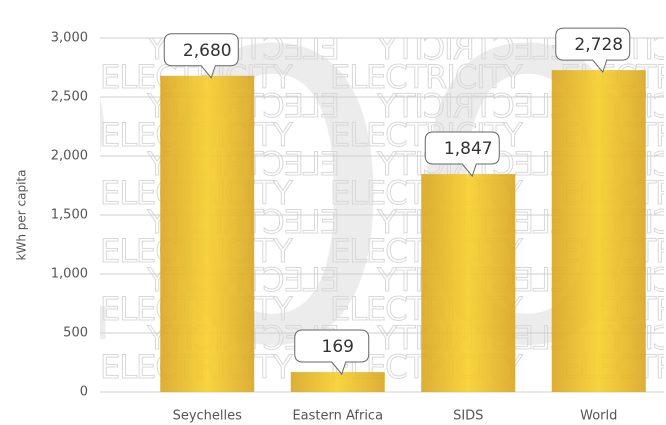 Image resolution: width=666 pixels, height=425 pixels. Describe the element at coordinates (598, 416) in the screenshot. I see `x-tick-label: World` at that location.